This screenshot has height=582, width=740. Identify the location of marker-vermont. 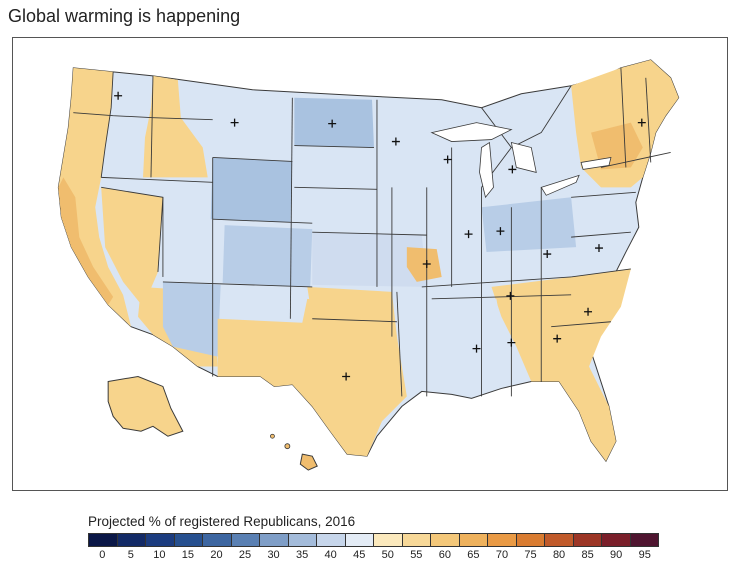
(641, 122).